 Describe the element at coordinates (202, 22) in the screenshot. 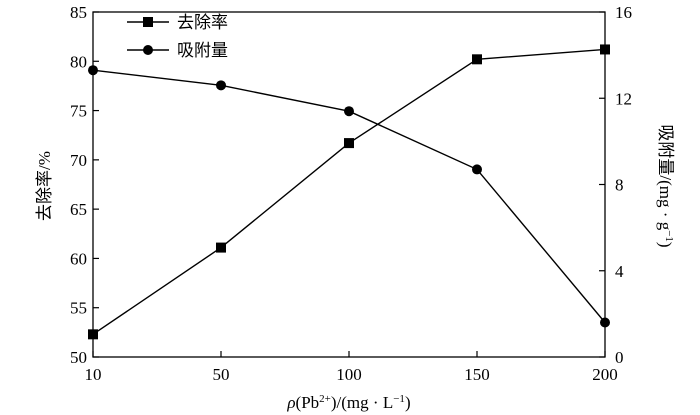

I see `legend-label: 去除率` at that location.